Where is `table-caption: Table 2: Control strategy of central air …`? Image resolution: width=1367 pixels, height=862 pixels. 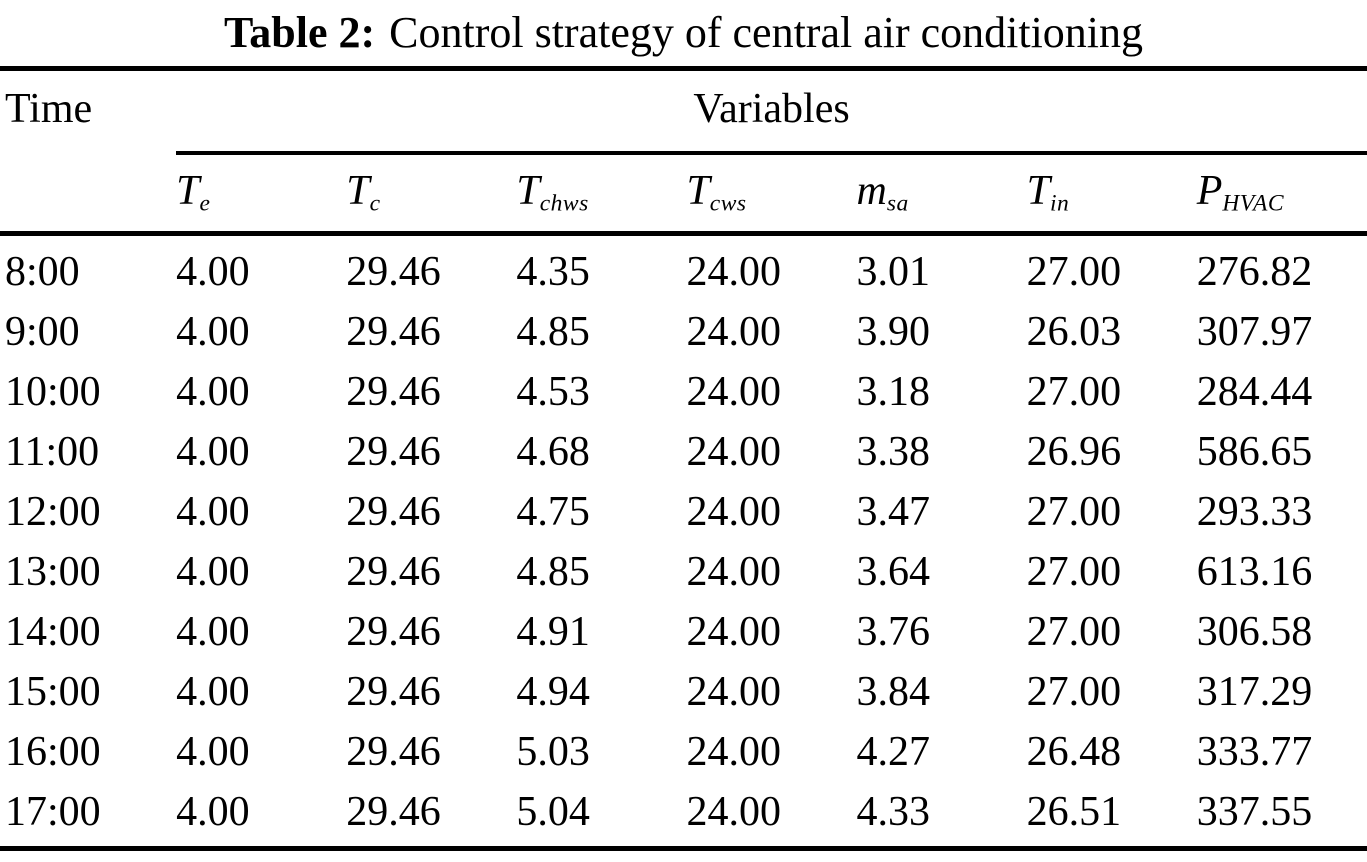
table-caption: Table 2: Control strategy of central air … is located at coordinates (683, 33).